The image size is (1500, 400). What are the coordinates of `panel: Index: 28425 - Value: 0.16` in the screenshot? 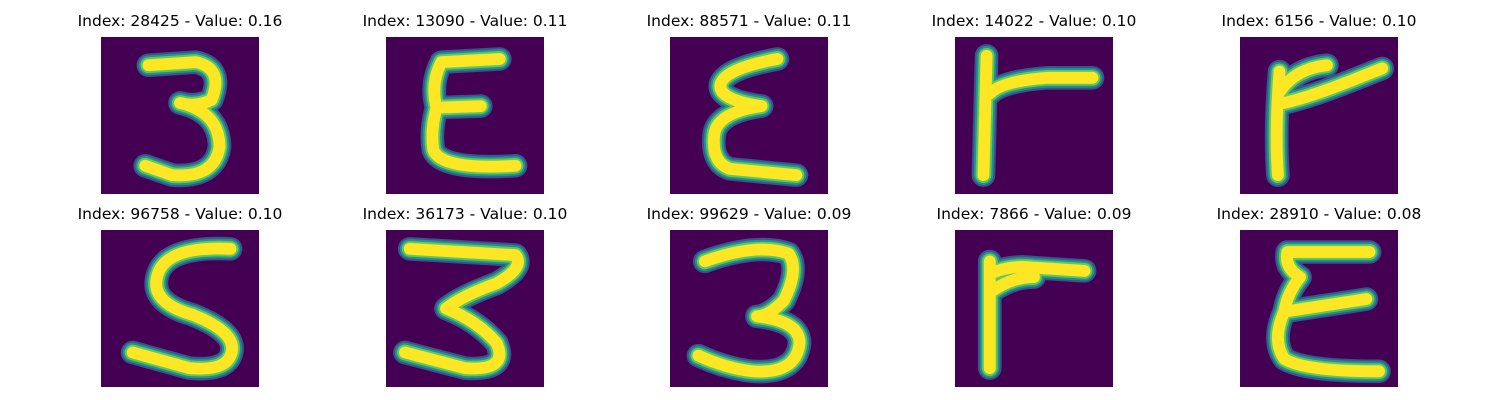 It's located at (180, 103).